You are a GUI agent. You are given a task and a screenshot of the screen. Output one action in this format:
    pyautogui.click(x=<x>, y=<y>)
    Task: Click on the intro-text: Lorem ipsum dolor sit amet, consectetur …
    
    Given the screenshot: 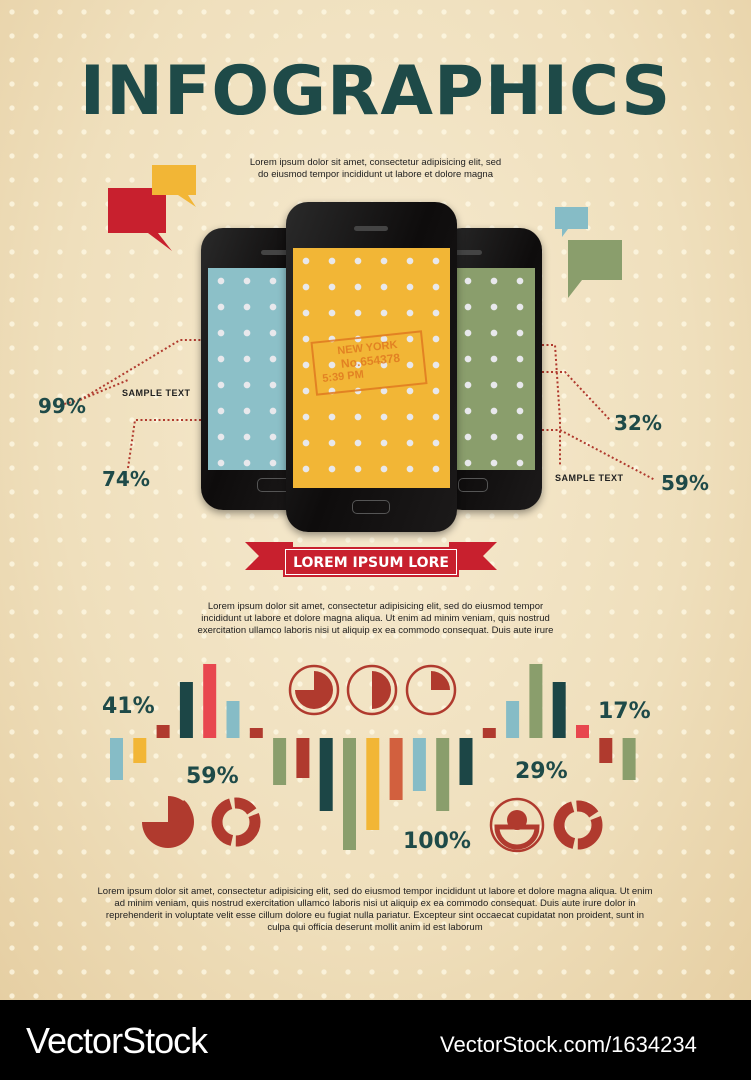 What is the action you would take?
    pyautogui.click(x=375, y=169)
    